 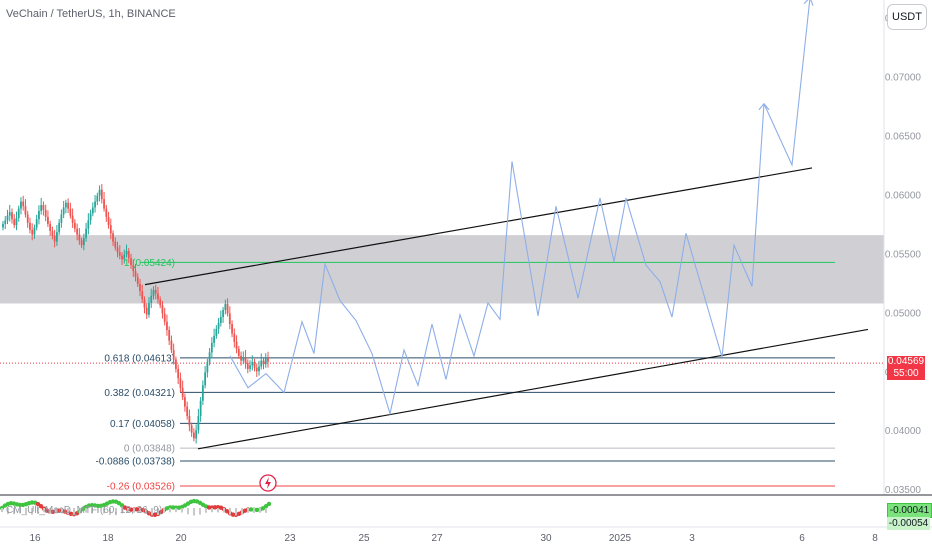 What do you see at coordinates (135, 313) in the screenshot?
I see `candles-layer` at bounding box center [135, 313].